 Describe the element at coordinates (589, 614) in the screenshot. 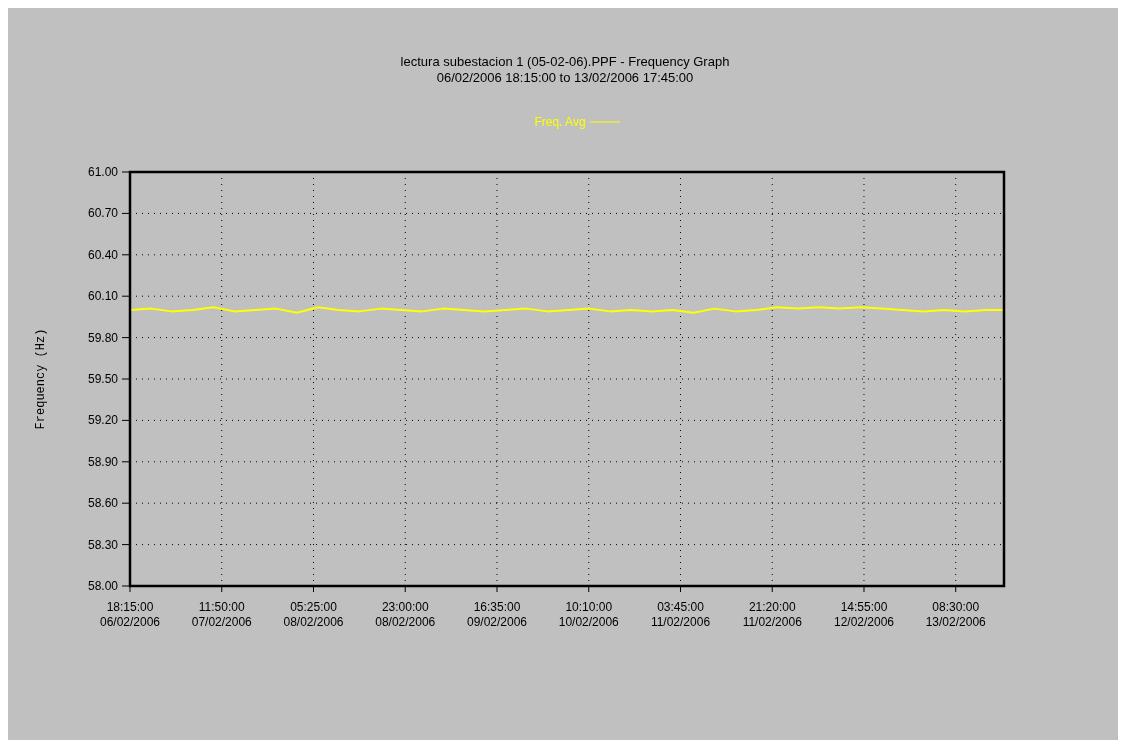

I see `x-tick-label: 10:10:00 10/02/2006` at that location.